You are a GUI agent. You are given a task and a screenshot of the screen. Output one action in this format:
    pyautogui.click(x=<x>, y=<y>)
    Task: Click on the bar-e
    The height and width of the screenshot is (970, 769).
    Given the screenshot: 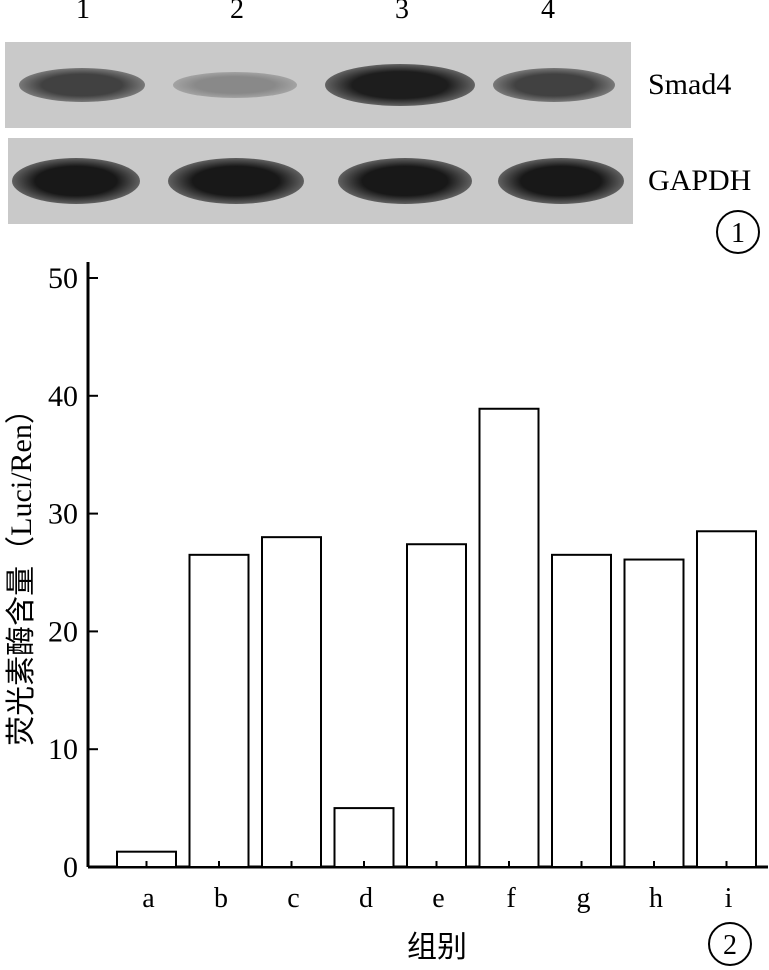 What is the action you would take?
    pyautogui.click(x=436, y=706)
    